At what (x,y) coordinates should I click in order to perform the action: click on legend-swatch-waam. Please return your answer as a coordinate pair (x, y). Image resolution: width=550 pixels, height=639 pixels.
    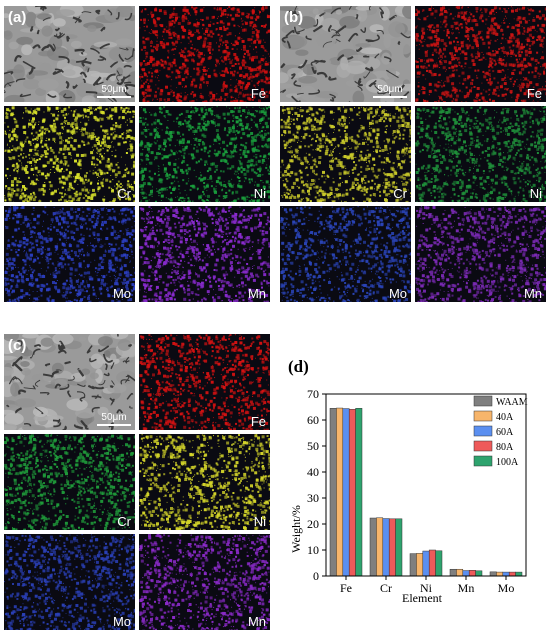
    Looking at the image, I should click on (483, 401).